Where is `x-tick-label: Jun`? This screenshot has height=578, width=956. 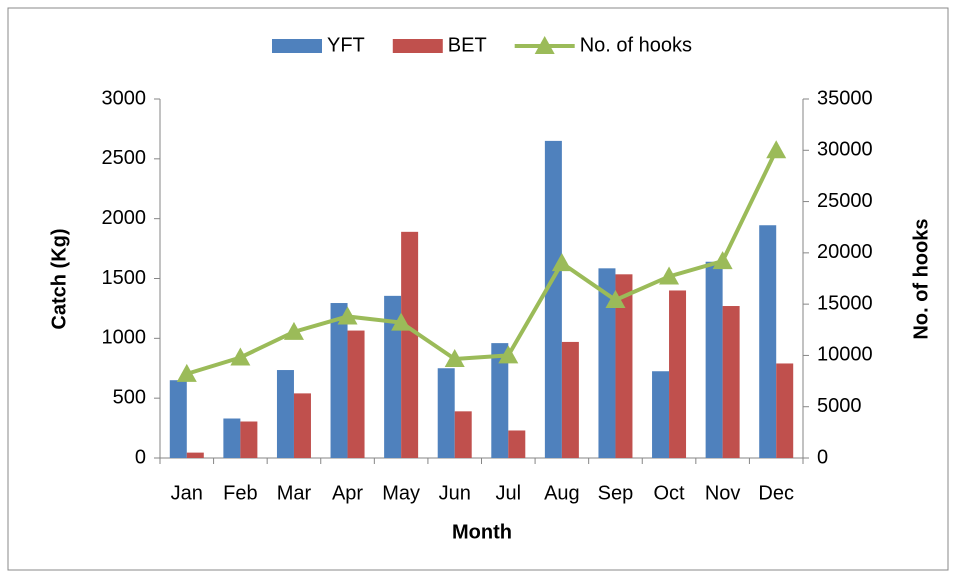
x-tick-label: Jun is located at coordinates (455, 493).